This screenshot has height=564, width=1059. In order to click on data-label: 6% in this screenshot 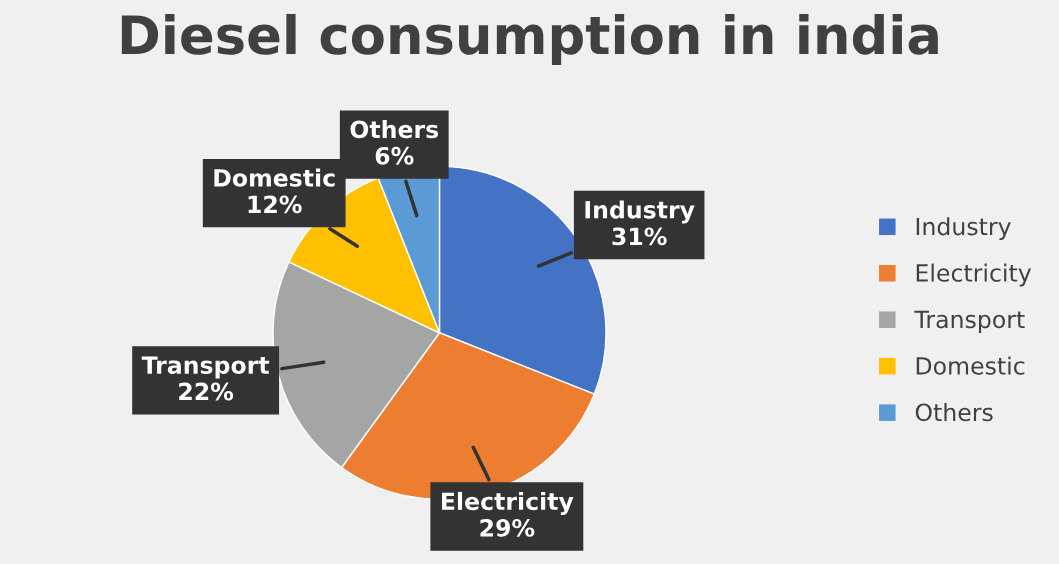, I will do `click(394, 155)`.